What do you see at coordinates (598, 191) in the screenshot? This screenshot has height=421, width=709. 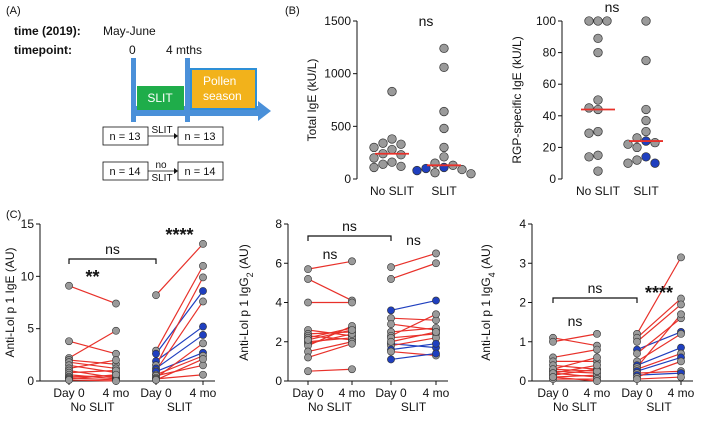 I see `x-category-label: No SLIT` at bounding box center [598, 191].